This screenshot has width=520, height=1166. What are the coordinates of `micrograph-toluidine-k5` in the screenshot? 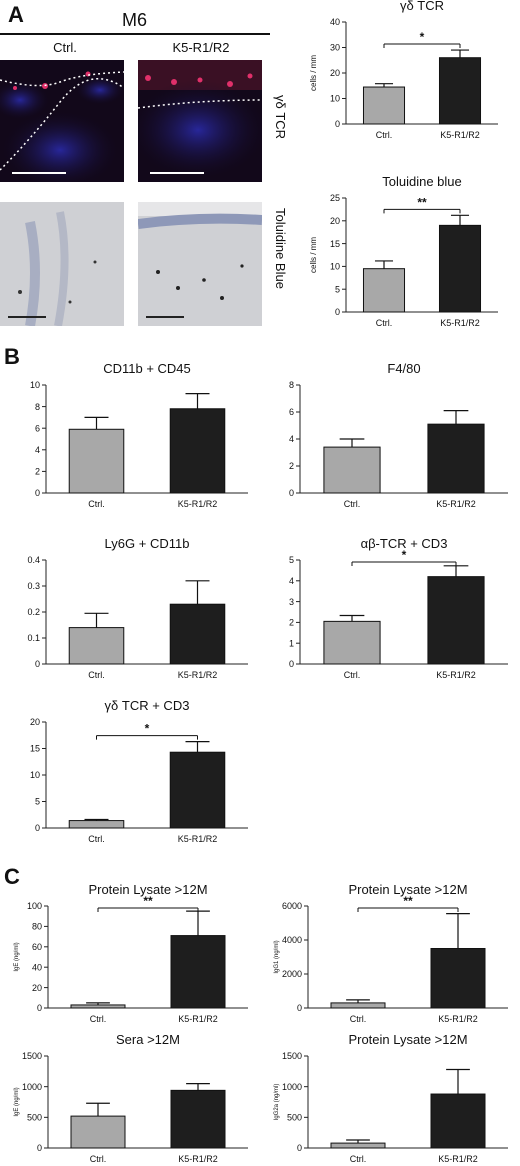 It's located at (200, 264).